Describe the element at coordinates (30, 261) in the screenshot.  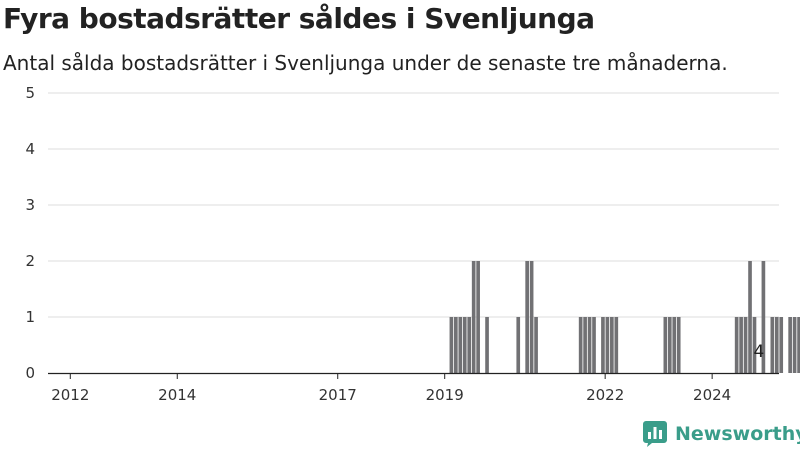
I see `y-tick-label: 2` at that location.